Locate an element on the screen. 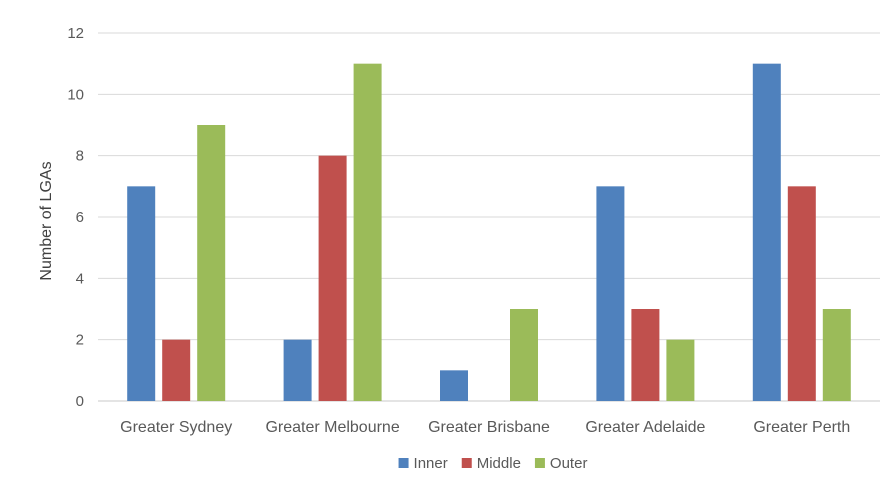 This screenshot has width=896, height=484. legend: Inner Middle Outer is located at coordinates (493, 463).